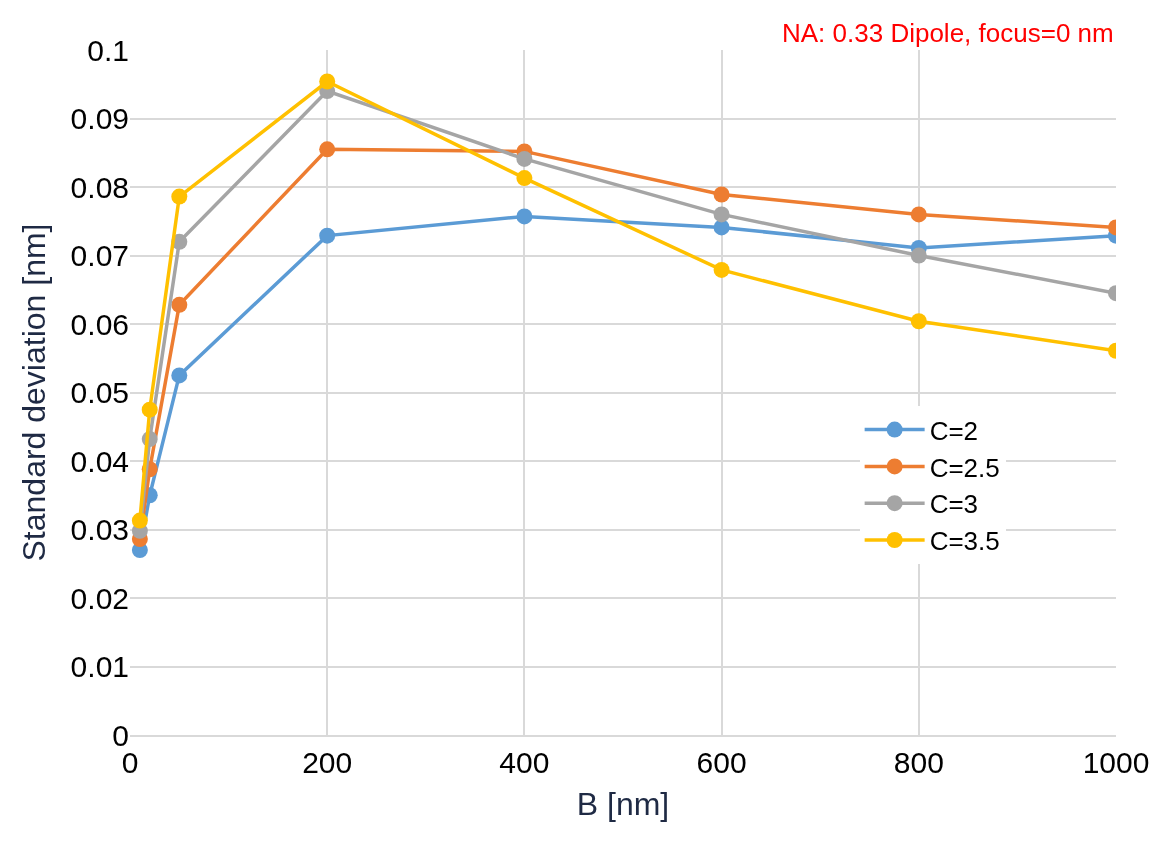  What do you see at coordinates (99, 666) in the screenshot?
I see `y-tick-label: 0.01` at bounding box center [99, 666].